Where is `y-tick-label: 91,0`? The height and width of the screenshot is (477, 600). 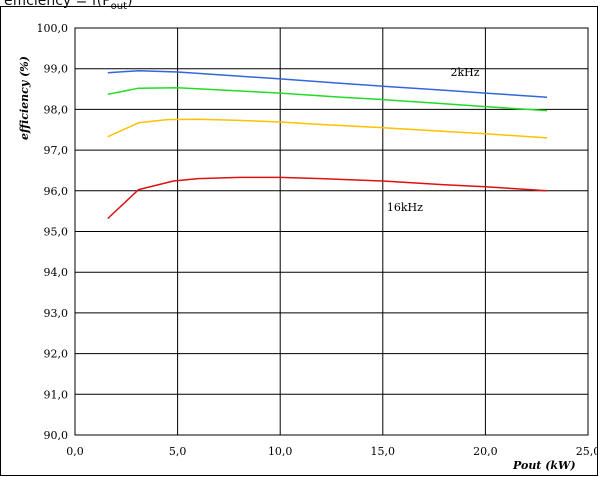
y-tick-label: 91,0 is located at coordinates (56, 394).